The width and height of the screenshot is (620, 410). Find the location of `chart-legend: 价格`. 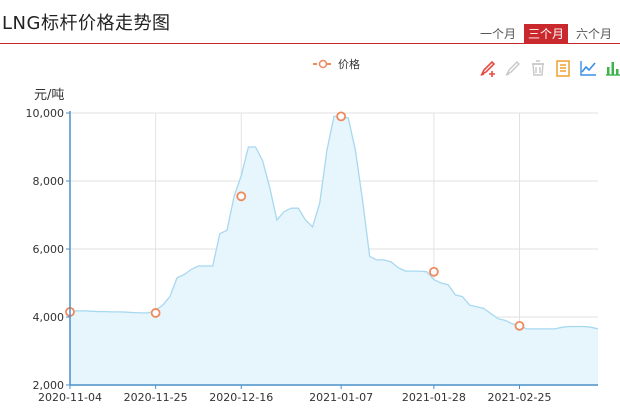

chart-legend: 价格 is located at coordinates (336, 64).